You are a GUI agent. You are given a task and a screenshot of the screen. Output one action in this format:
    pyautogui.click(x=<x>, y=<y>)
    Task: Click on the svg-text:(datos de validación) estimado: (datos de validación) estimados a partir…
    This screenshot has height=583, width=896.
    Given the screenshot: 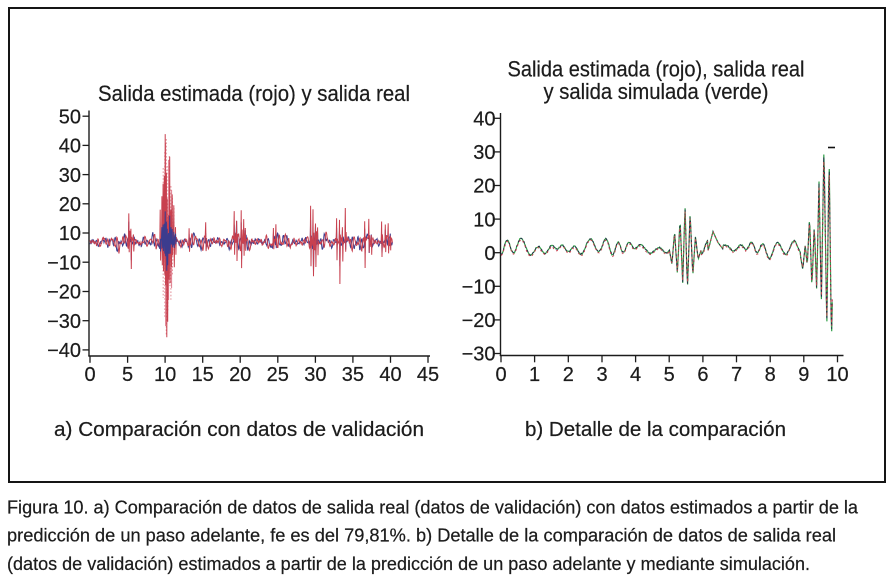 What is the action you would take?
    pyautogui.click(x=408, y=564)
    